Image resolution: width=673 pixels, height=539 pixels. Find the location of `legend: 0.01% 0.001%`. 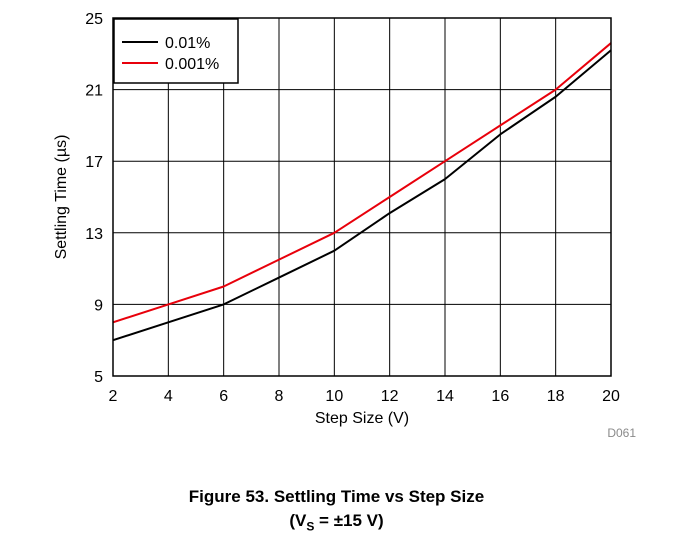

legend: 0.01% 0.001% is located at coordinates (176, 51).